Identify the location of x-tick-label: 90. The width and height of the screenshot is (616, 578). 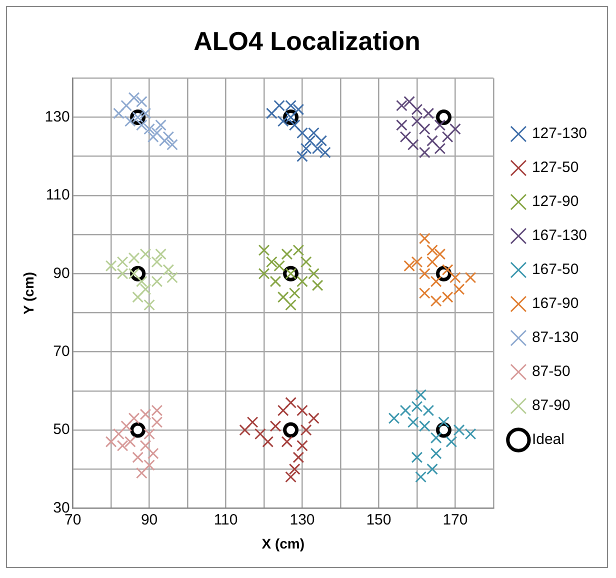
(149, 519).